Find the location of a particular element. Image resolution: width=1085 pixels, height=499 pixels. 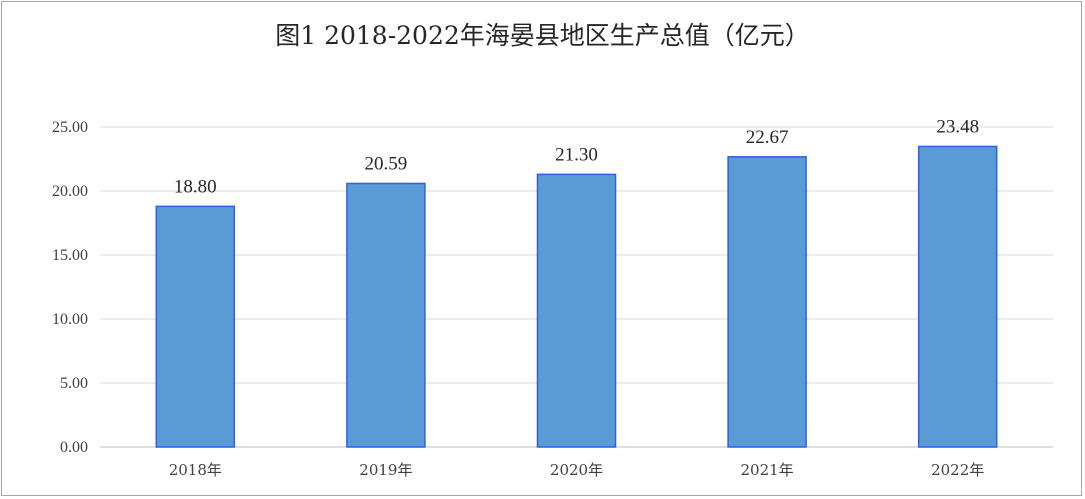

y-tick-label: 15.00 is located at coordinates (70, 255).